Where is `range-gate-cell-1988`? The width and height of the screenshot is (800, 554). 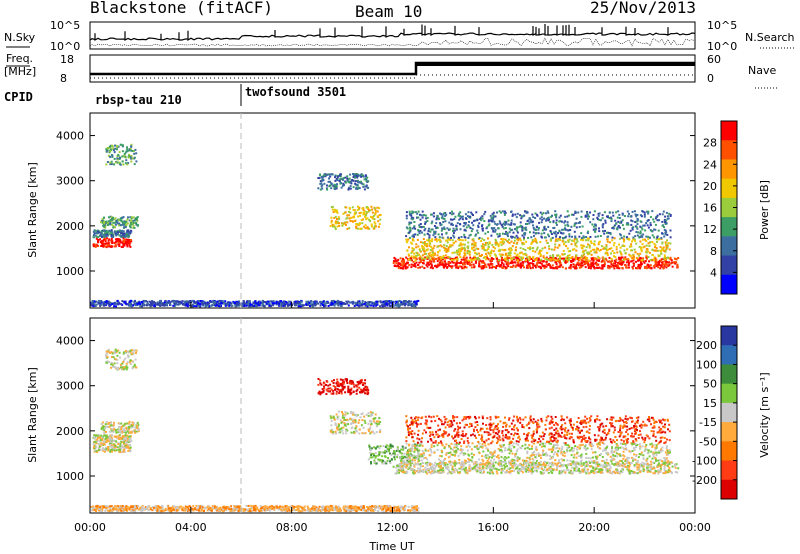 range-gate-cell-1988 is located at coordinates (569, 239).